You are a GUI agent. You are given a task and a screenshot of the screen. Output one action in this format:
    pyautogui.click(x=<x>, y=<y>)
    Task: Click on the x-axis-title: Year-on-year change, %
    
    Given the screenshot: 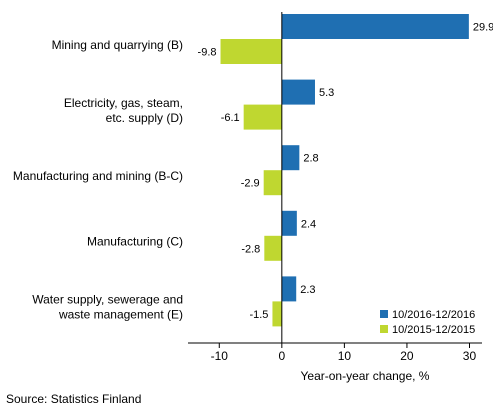 What is the action you would take?
    pyautogui.click(x=365, y=376)
    